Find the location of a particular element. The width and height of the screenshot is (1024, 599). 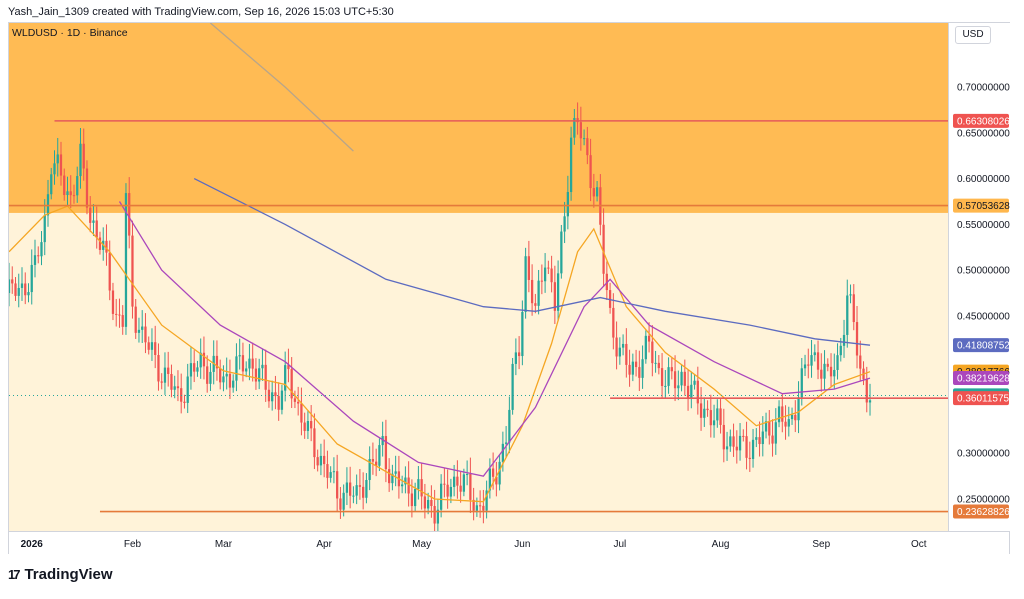

currency-selector: USD is located at coordinates (973, 35).